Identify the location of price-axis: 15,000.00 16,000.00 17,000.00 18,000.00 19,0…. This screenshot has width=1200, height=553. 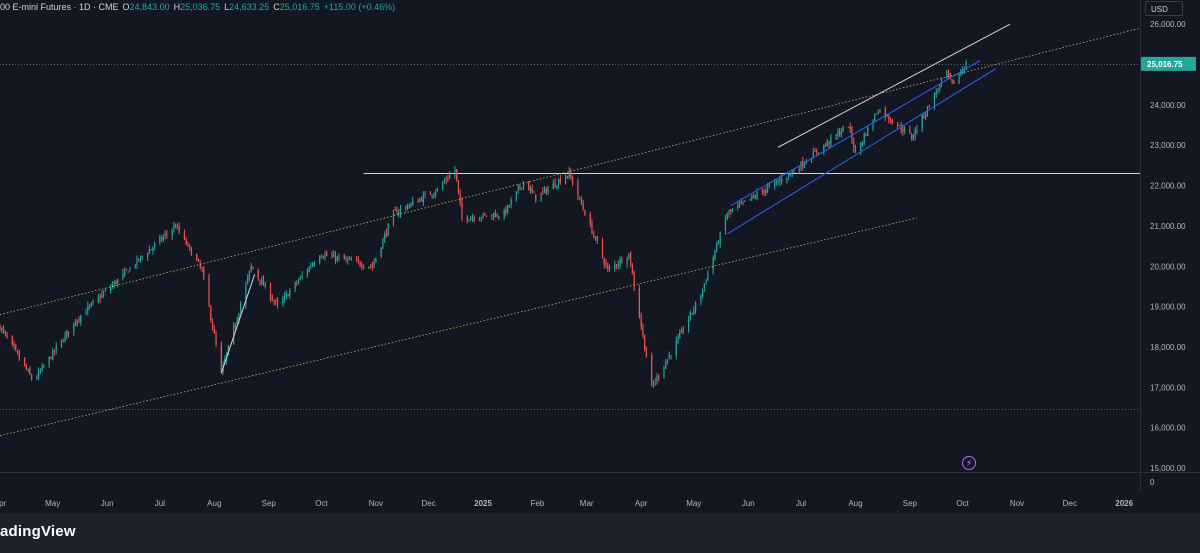
(1168, 246).